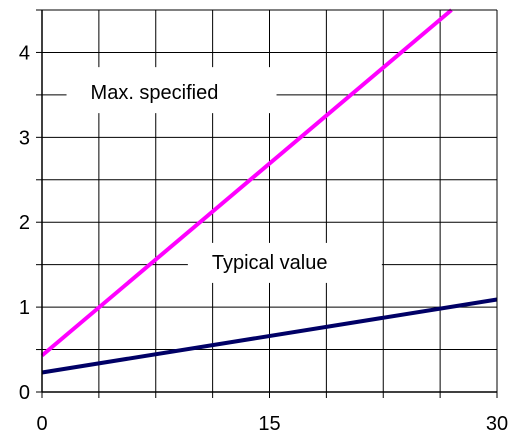 This screenshot has height=440, width=510. What do you see at coordinates (155, 93) in the screenshot?
I see `annotation-label: Max. specified` at bounding box center [155, 93].